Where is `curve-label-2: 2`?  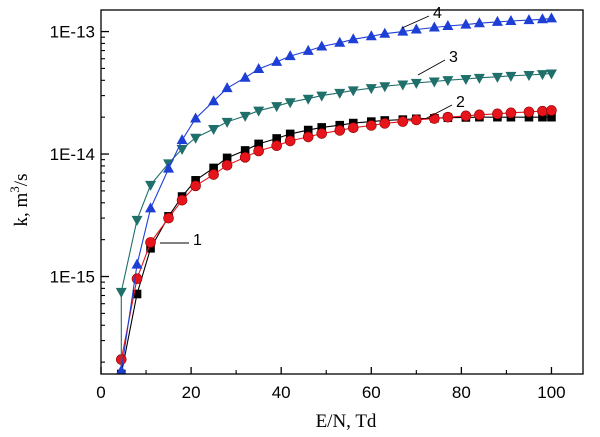 curve-label-2: 2 is located at coordinates (460, 102).